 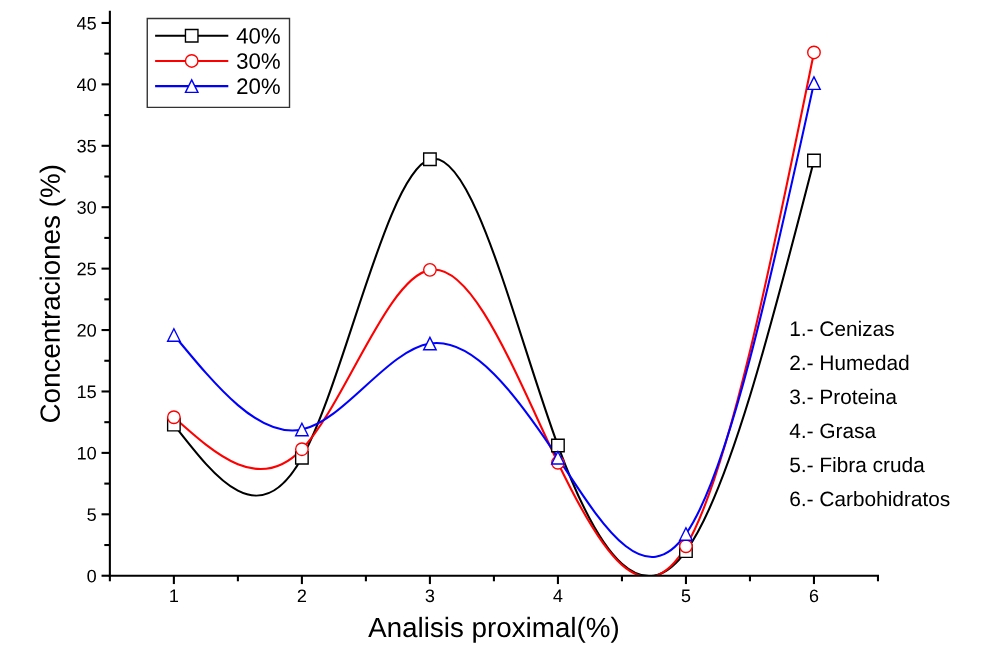 I want to click on annotation: 1.- Cenizas, so click(x=842, y=328).